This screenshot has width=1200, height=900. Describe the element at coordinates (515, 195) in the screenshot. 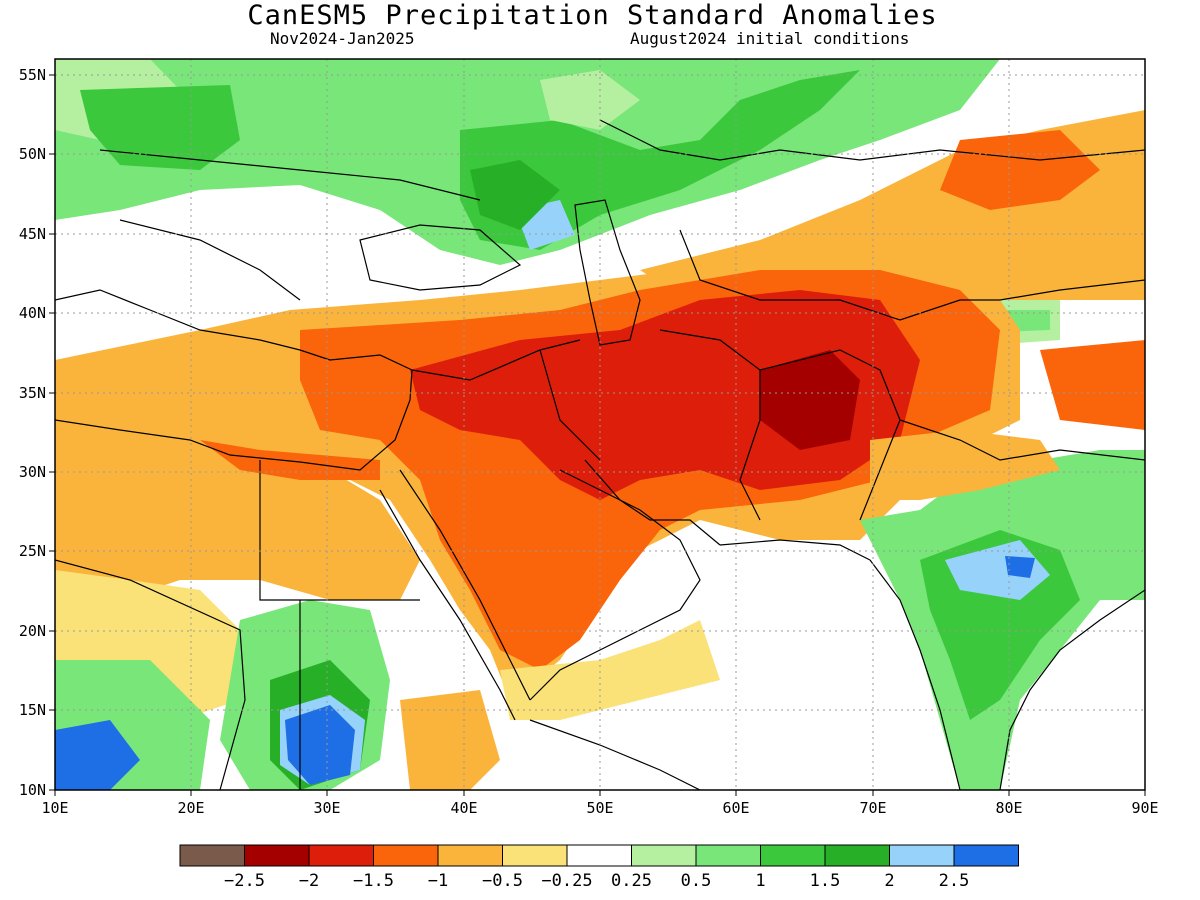

I see `wet-region-volga-core` at that location.